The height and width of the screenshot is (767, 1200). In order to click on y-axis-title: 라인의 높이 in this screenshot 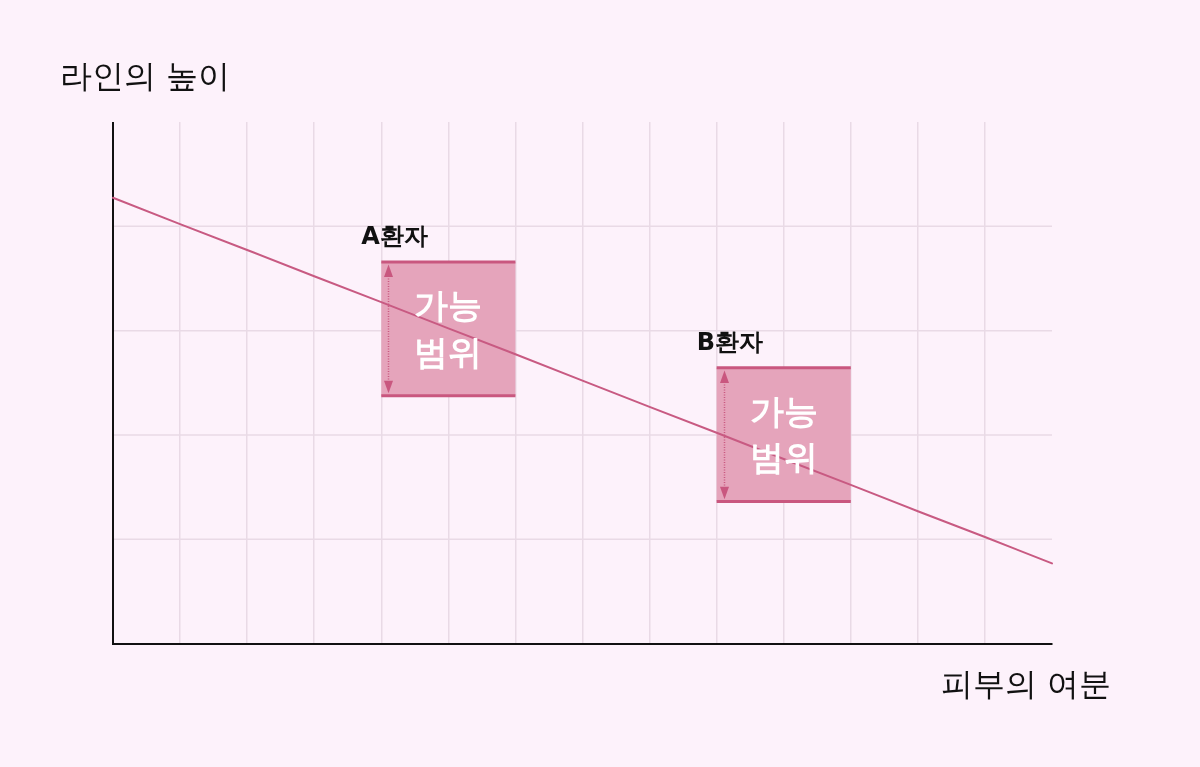, I will do `click(145, 76)`.